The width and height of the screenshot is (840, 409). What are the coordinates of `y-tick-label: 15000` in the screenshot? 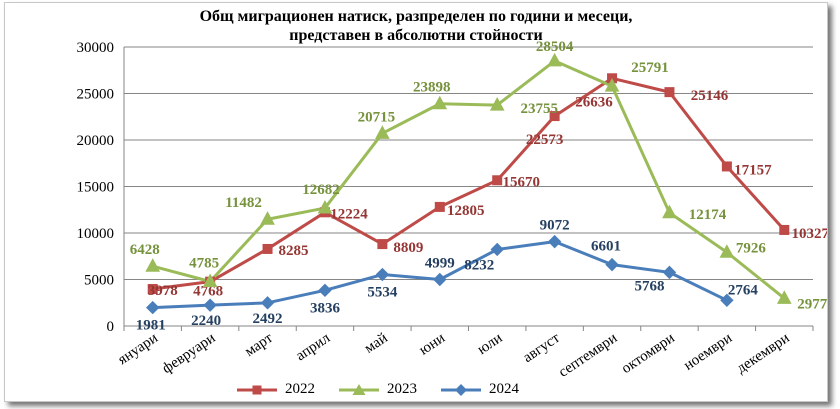 It's located at (96, 188).